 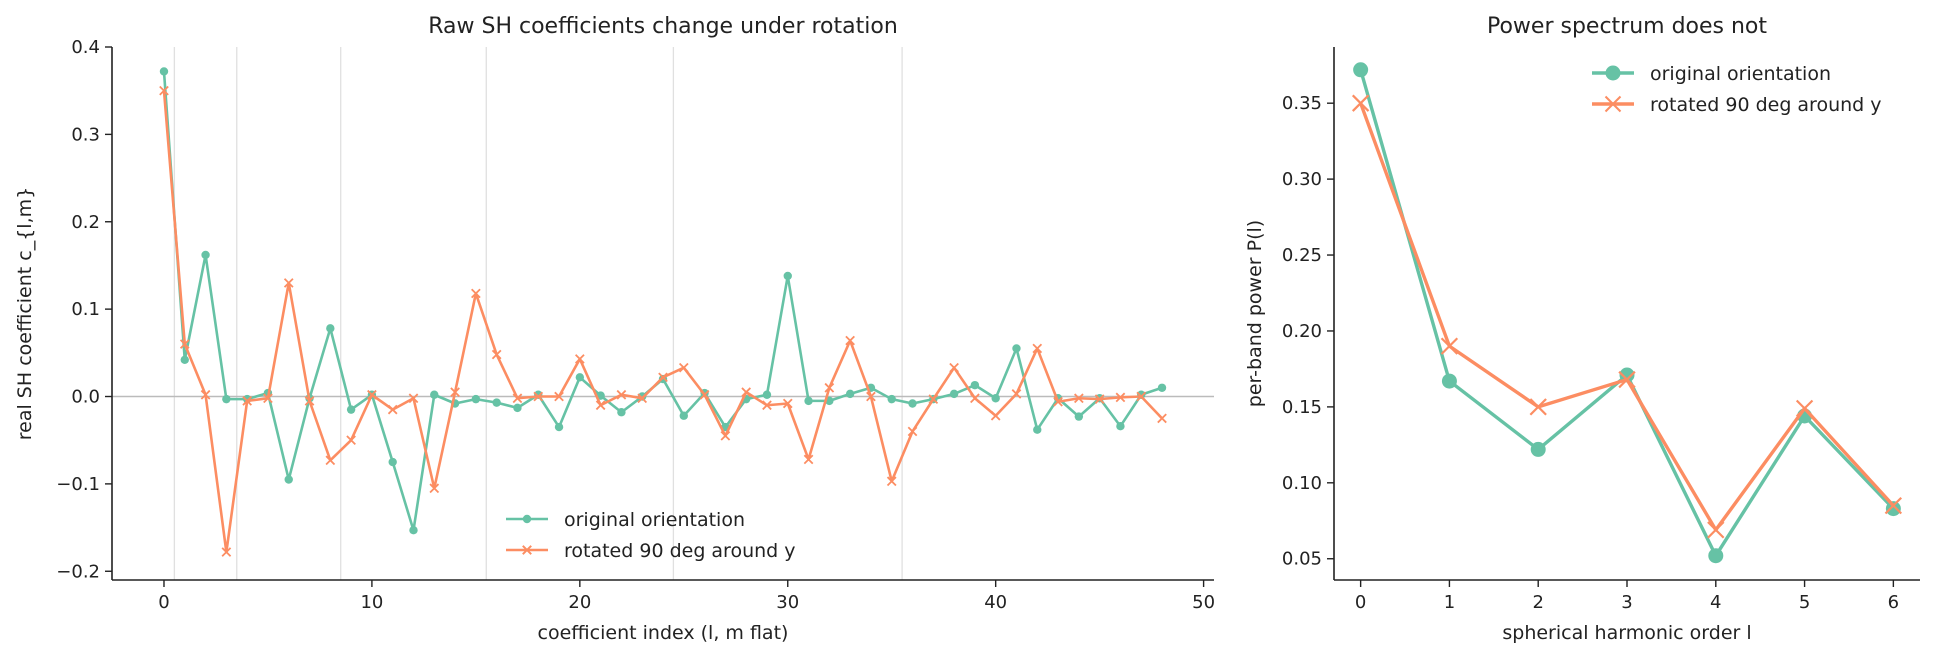 What do you see at coordinates (1893, 602) in the screenshot?
I see `x-tick-label: 6` at bounding box center [1893, 602].